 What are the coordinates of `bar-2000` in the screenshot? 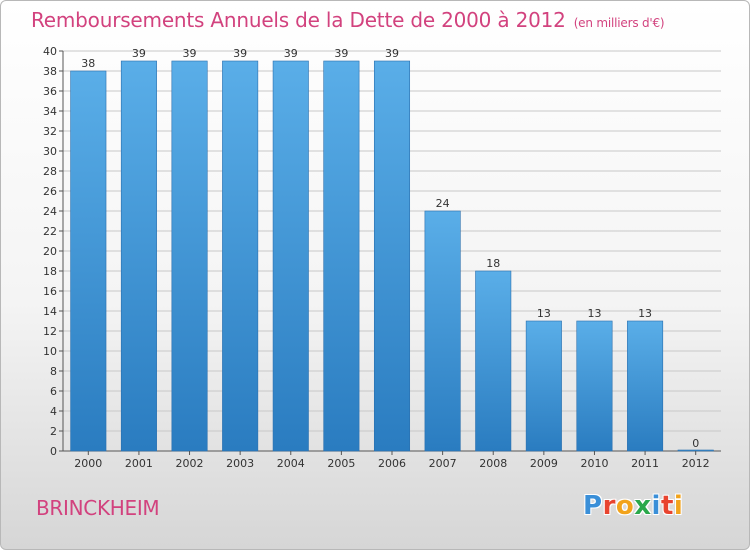 It's located at (88, 261).